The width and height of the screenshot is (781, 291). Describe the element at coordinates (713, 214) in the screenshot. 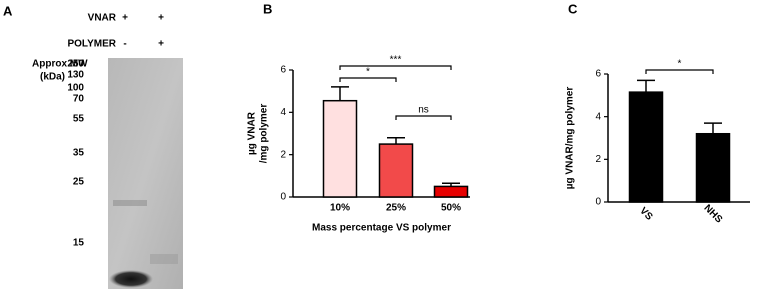

I see `x-tick-label: NHS` at that location.